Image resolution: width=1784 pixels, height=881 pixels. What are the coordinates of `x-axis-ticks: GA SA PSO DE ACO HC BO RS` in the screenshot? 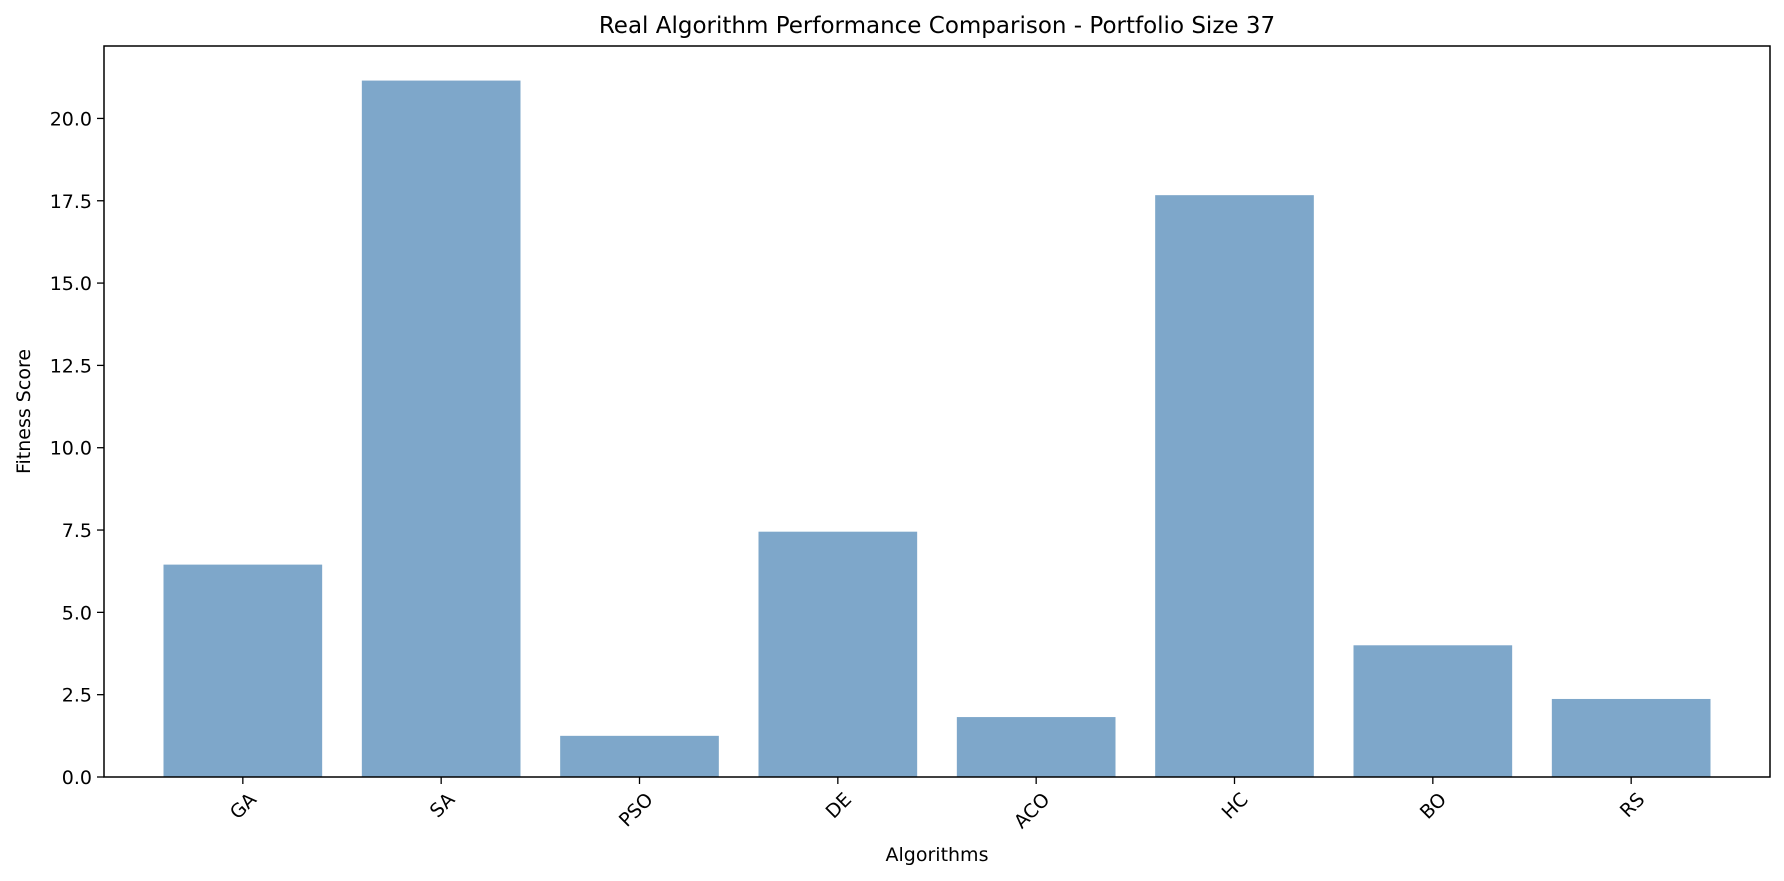 It's located at (937, 805).